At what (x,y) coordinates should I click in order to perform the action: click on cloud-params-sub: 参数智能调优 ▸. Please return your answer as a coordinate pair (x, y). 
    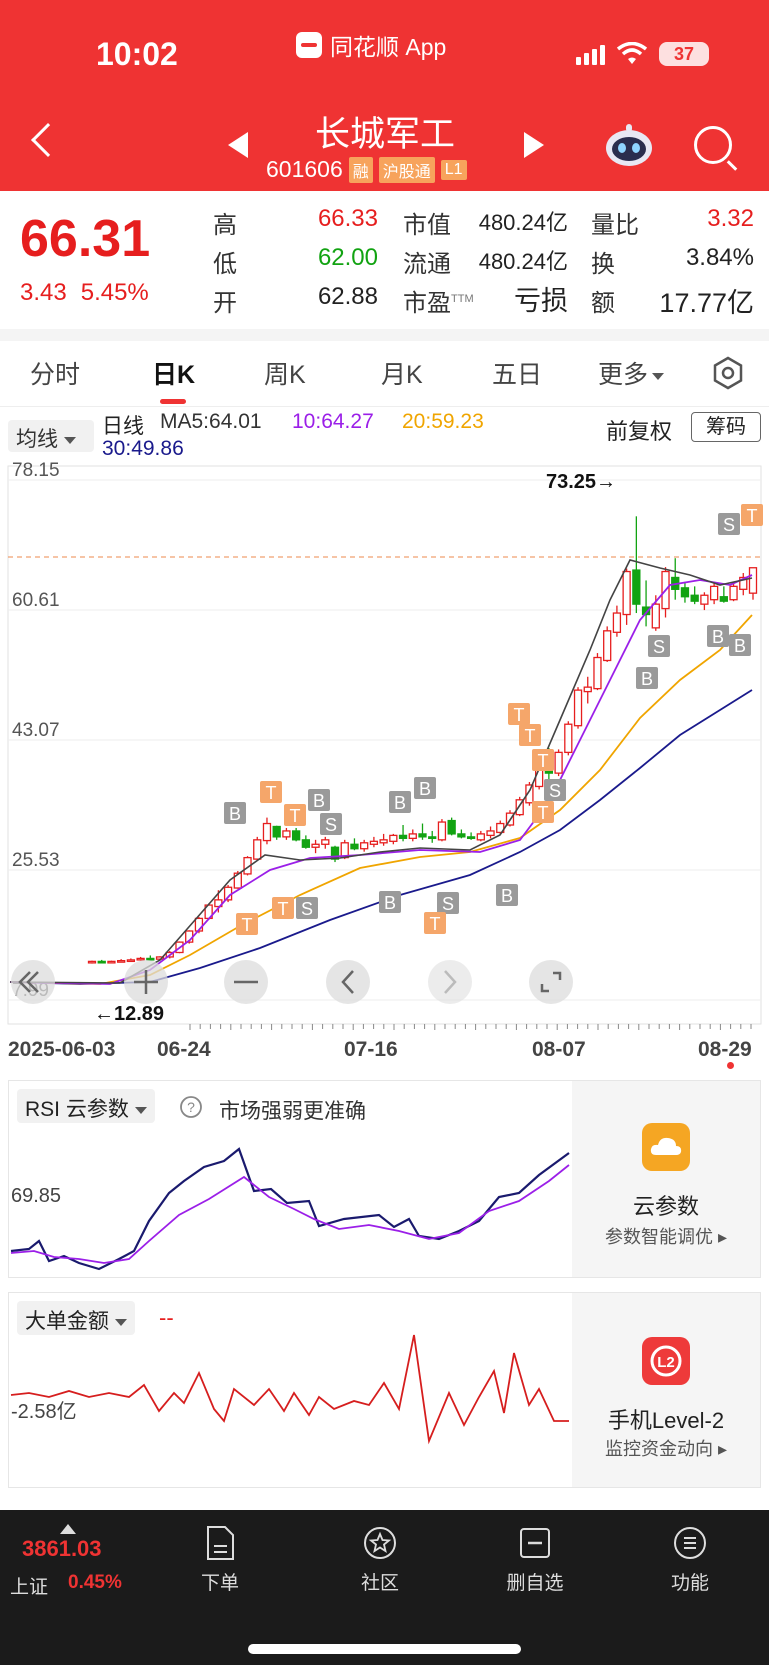
    Looking at the image, I should click on (666, 1237).